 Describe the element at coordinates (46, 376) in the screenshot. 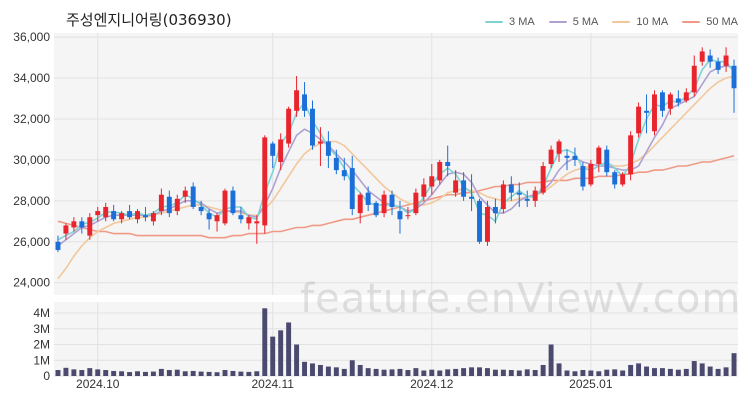

I see `volume-tick-label: 0` at that location.